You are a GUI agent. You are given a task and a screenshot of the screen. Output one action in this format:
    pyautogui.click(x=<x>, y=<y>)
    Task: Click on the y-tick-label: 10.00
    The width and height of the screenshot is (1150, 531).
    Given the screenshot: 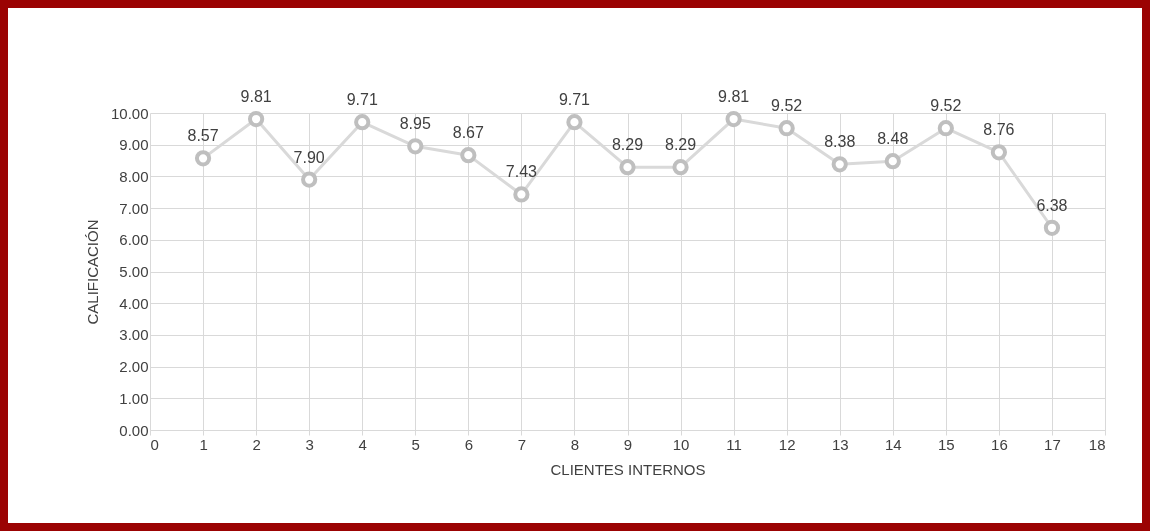 What is the action you would take?
    pyautogui.click(x=129, y=113)
    